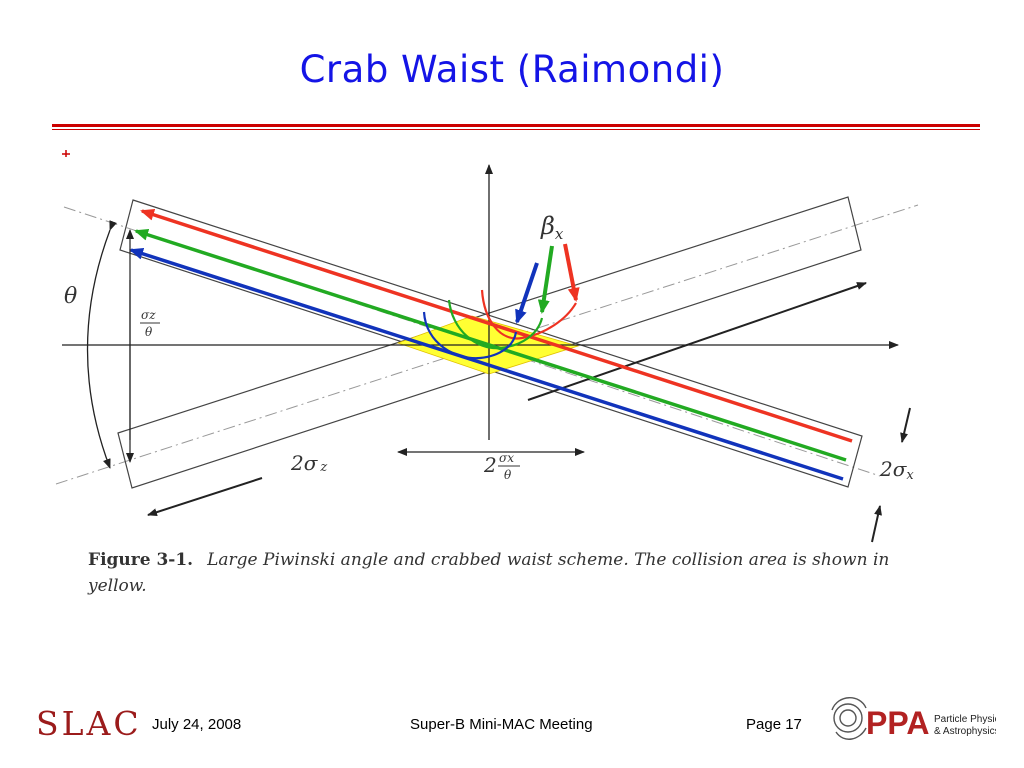  What do you see at coordinates (70, 296) in the screenshot?
I see `theta-label: θ` at bounding box center [70, 296].